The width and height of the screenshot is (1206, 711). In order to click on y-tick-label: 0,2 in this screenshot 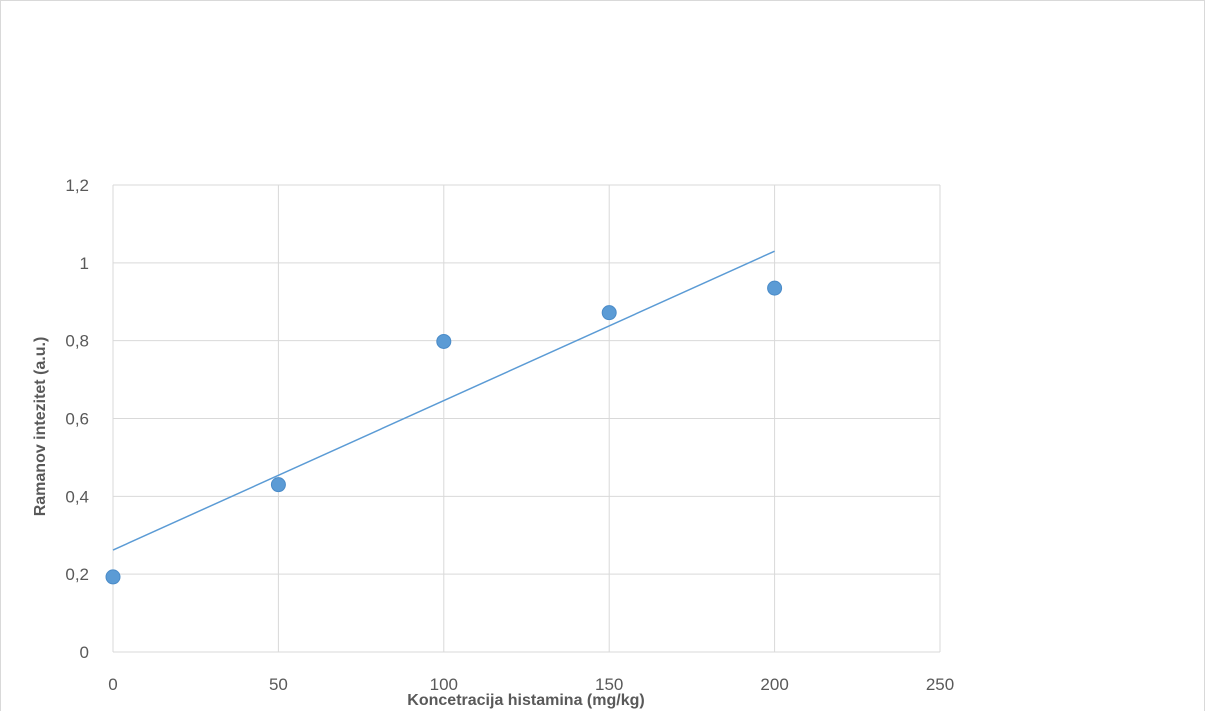, I will do `click(77, 574)`.